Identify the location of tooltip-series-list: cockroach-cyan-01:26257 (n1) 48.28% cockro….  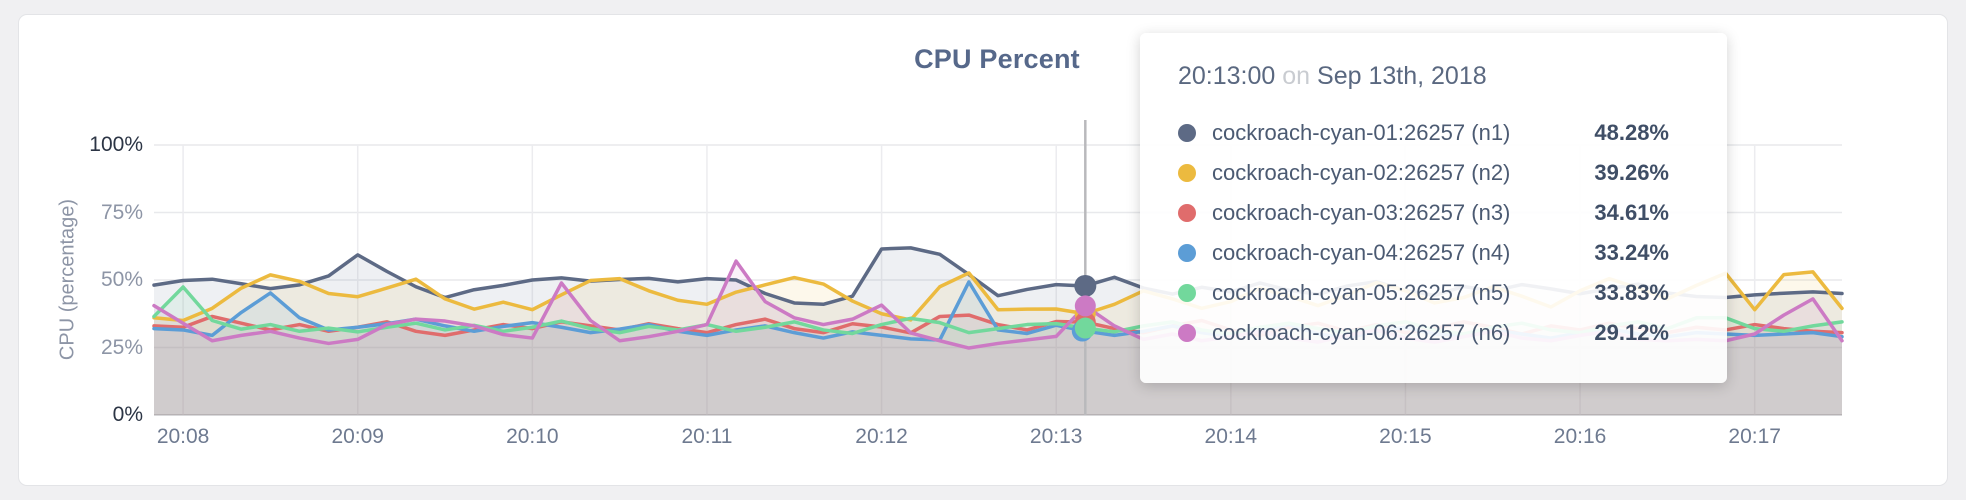
(1423, 233).